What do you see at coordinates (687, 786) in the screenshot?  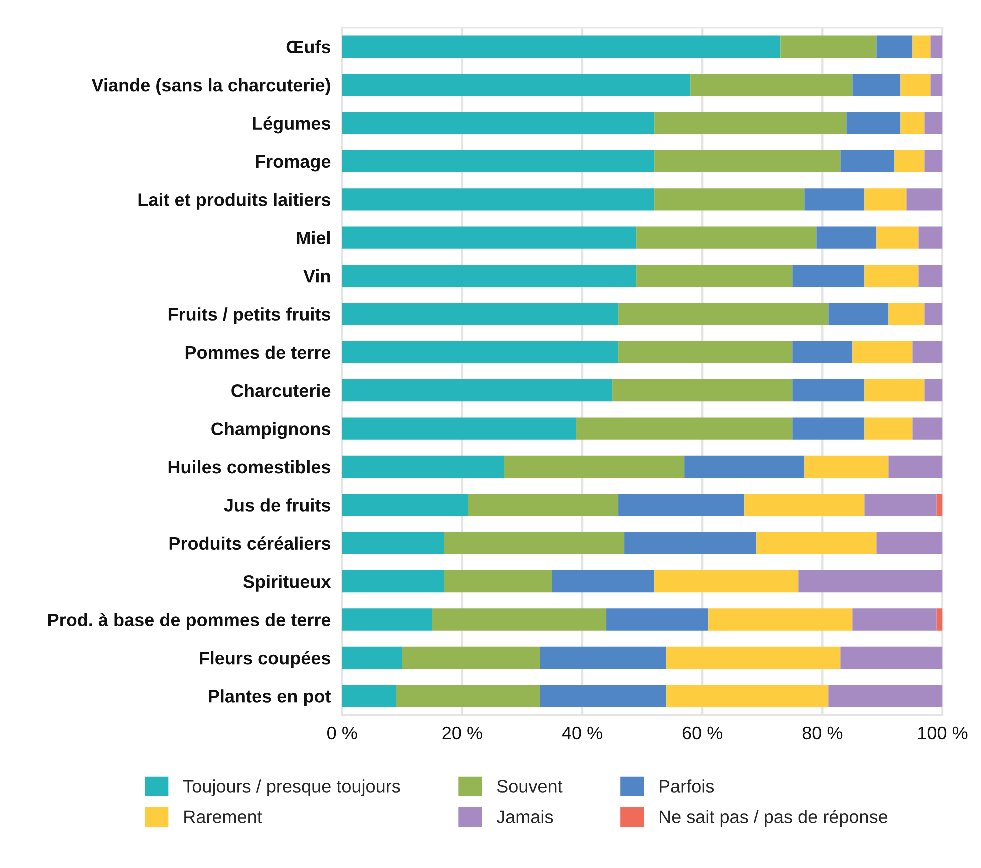 I see `legend-label: Parfois` at bounding box center [687, 786].